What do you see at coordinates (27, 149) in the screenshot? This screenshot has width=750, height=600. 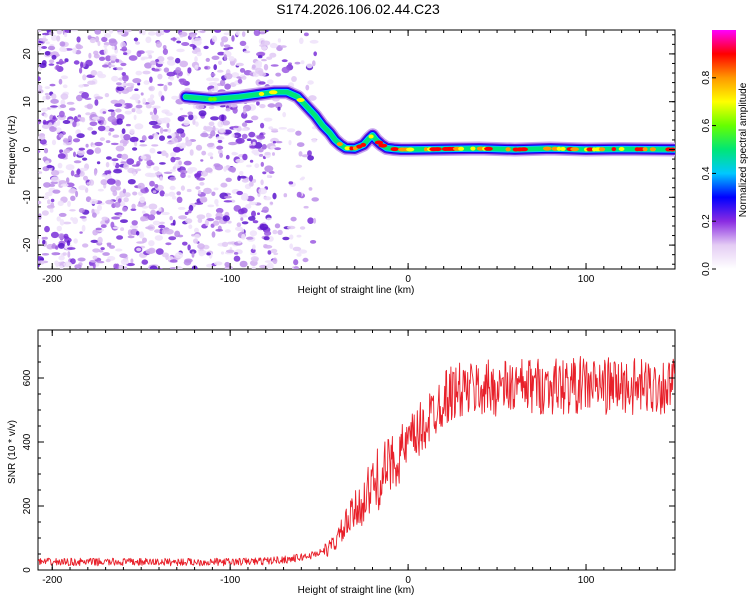 I see `spectrogram-ytick-label: 0` at bounding box center [27, 149].